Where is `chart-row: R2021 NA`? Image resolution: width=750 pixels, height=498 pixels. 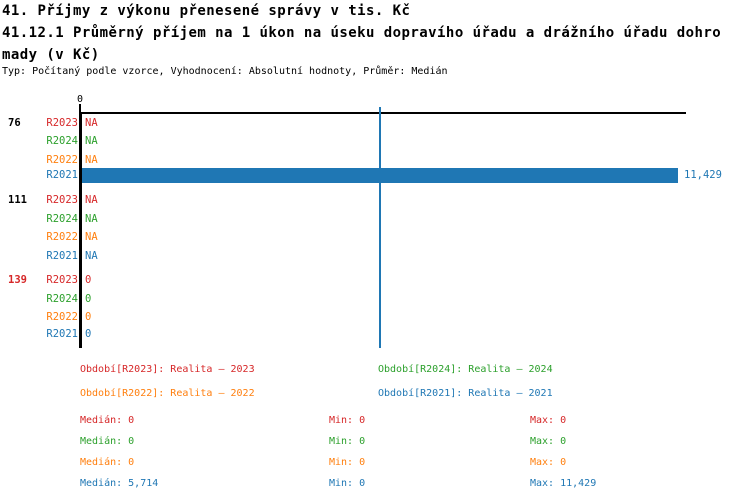 chart-row: R2021 NA is located at coordinates (375, 256).